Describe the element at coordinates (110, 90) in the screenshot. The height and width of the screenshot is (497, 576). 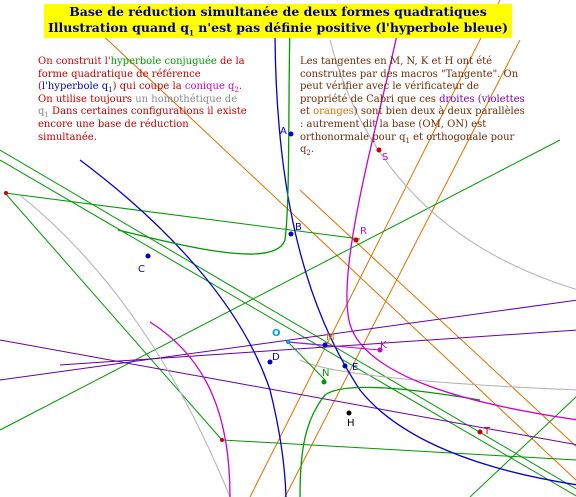
I see `note-left-hyperbola-q1-sub: 1` at that location.